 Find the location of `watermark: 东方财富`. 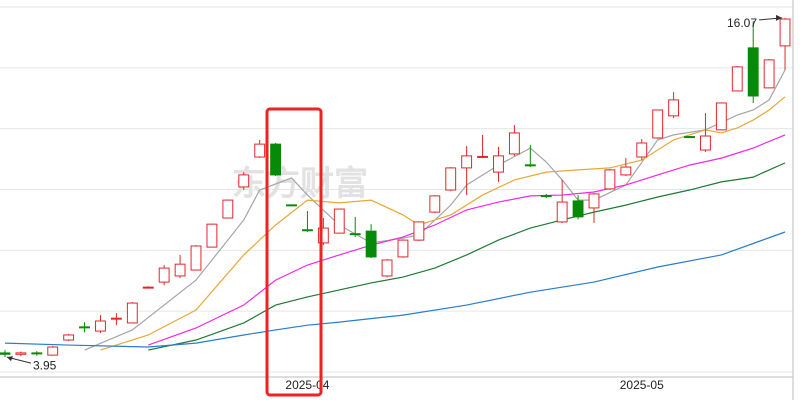

watermark: 东方财富 is located at coordinates (300, 183).